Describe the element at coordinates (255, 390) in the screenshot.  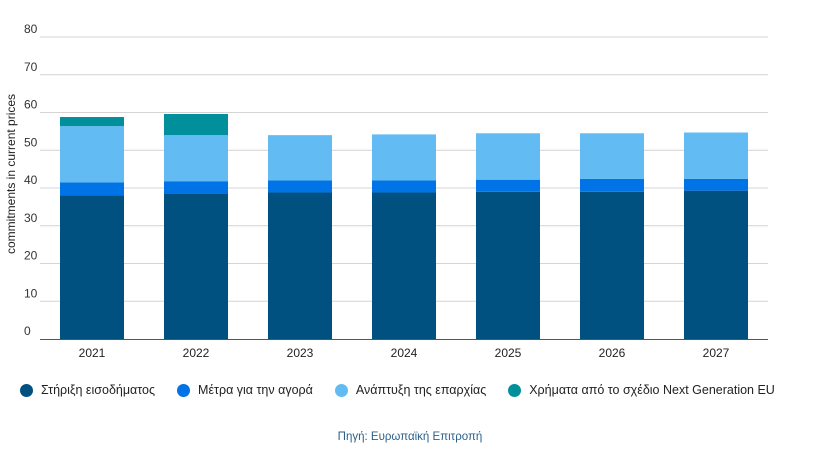
I see `legend-label: Μέτρα για την αγορά` at that location.